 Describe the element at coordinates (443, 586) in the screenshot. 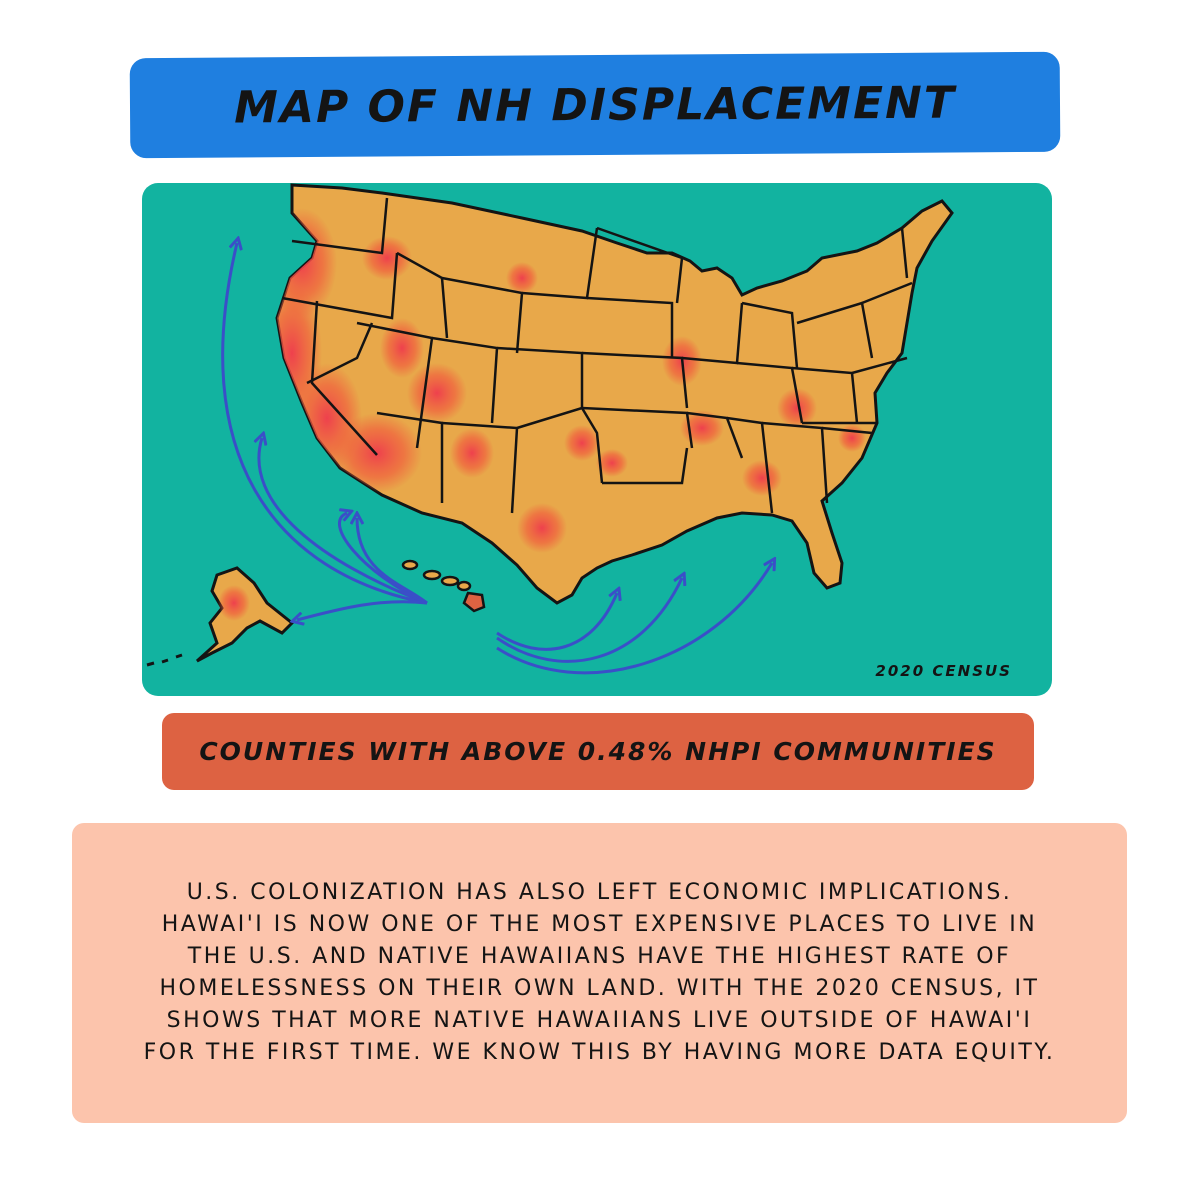

I see `hawaii` at that location.